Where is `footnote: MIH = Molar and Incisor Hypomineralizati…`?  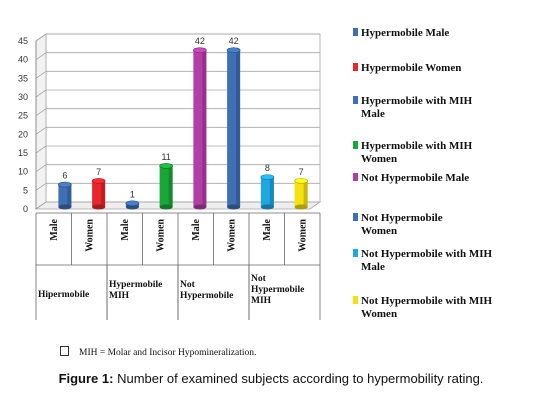
footnote: MIH = Molar and Incisor Hypomineralizati… is located at coordinates (158, 352).